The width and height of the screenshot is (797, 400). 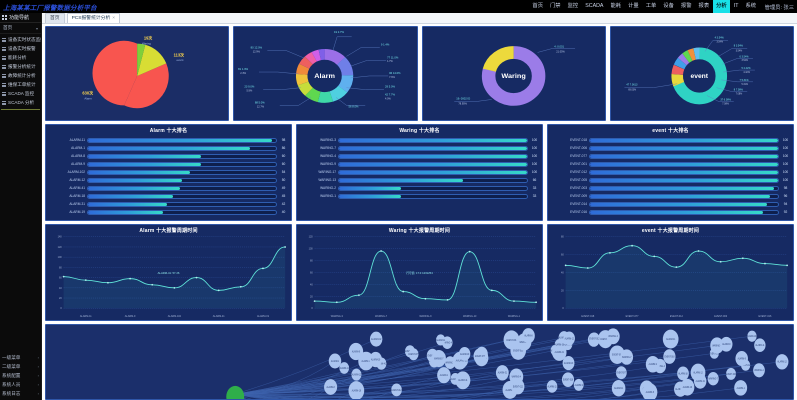 What do you see at coordinates (537, 6) in the screenshot?
I see `topnav-item-0: 首页` at bounding box center [537, 6].